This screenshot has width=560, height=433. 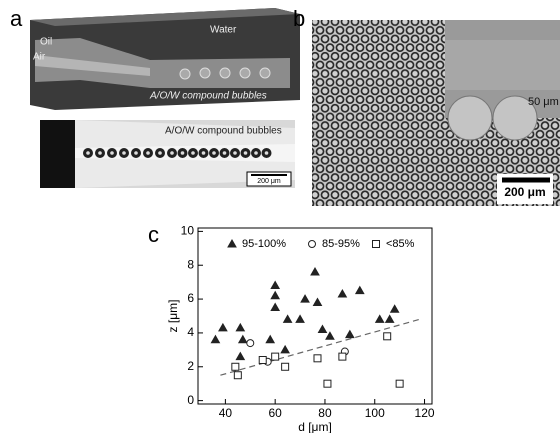 I want to click on label-air: Air, so click(x=39, y=57).